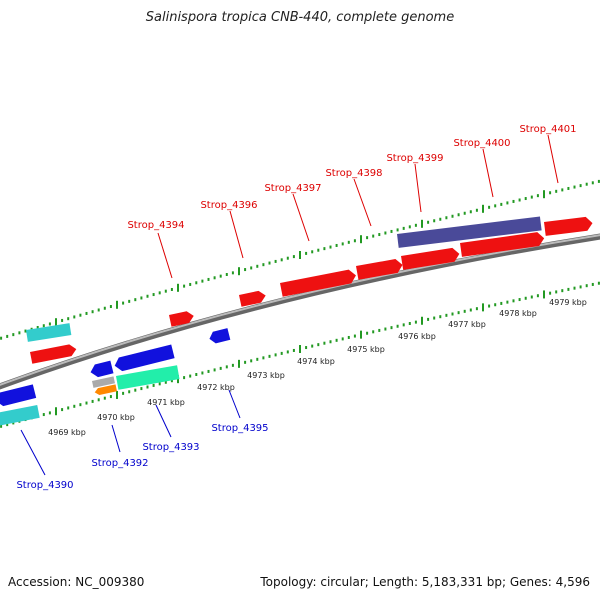 This screenshot has width=600, height=600. What do you see at coordinates (119, 463) in the screenshot?
I see `label-strop-4392: Strop_4392` at bounding box center [119, 463].